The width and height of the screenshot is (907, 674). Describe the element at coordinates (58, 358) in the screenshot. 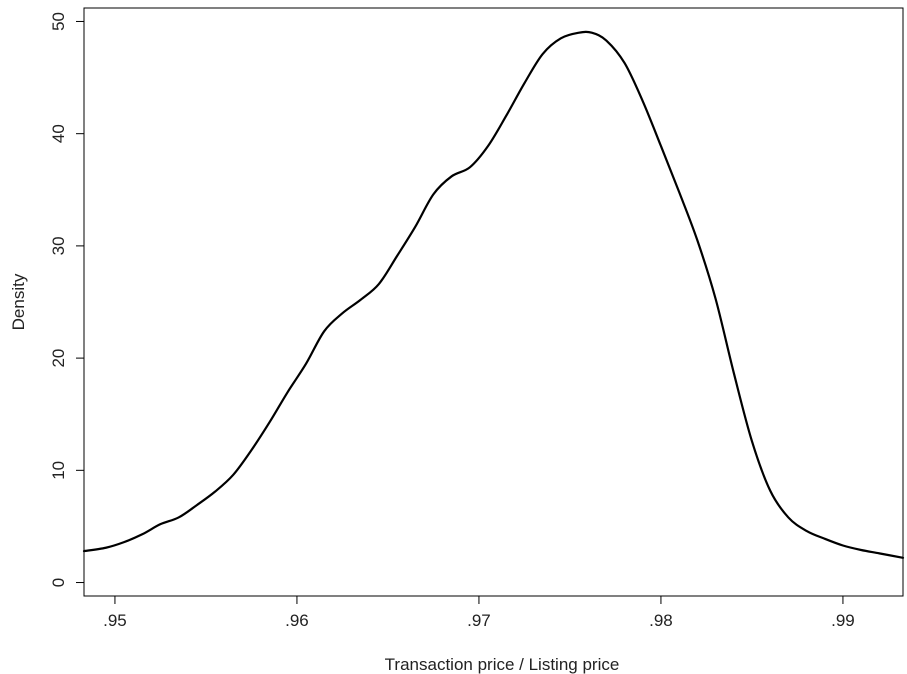

I see `y-tick-label: 20` at that location.